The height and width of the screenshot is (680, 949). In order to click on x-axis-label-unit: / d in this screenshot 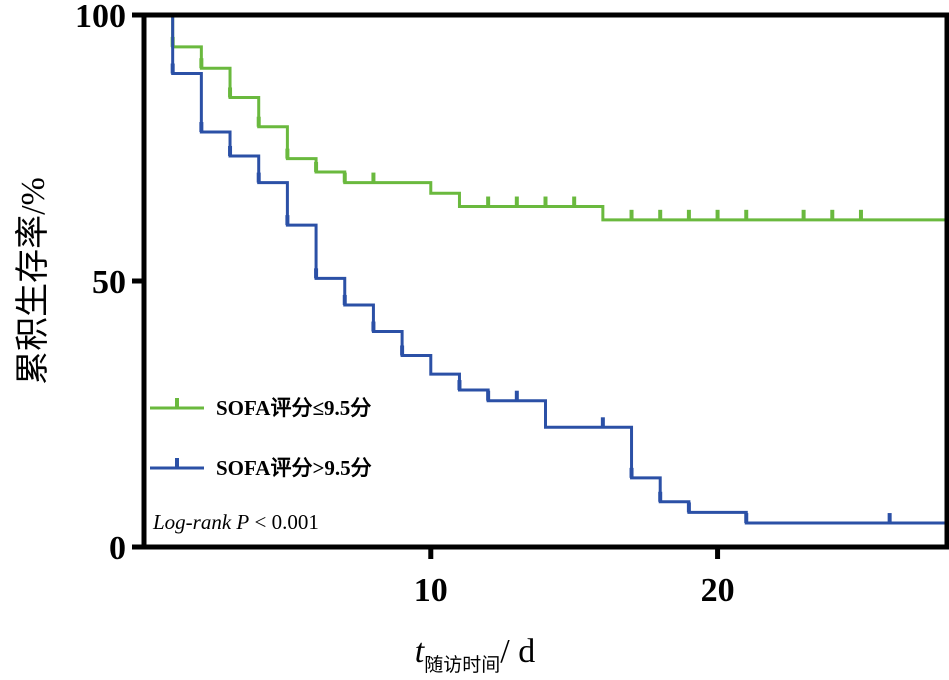, I will do `click(517, 651)`.